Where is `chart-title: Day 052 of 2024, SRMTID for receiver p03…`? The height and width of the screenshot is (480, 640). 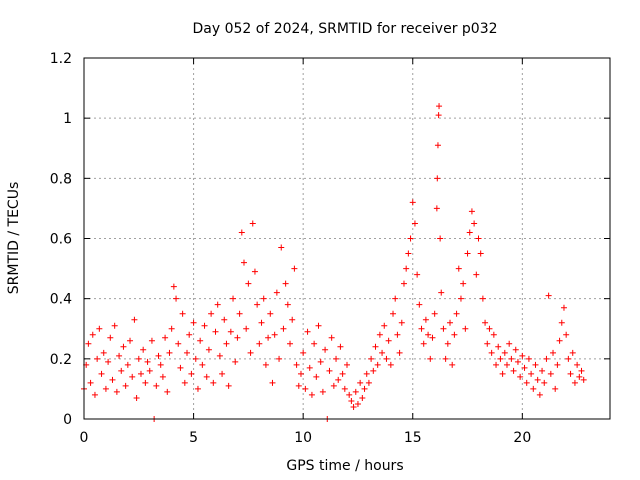
chart-title: Day 052 of 2024, SRMTID for receiver p03… is located at coordinates (344, 29).